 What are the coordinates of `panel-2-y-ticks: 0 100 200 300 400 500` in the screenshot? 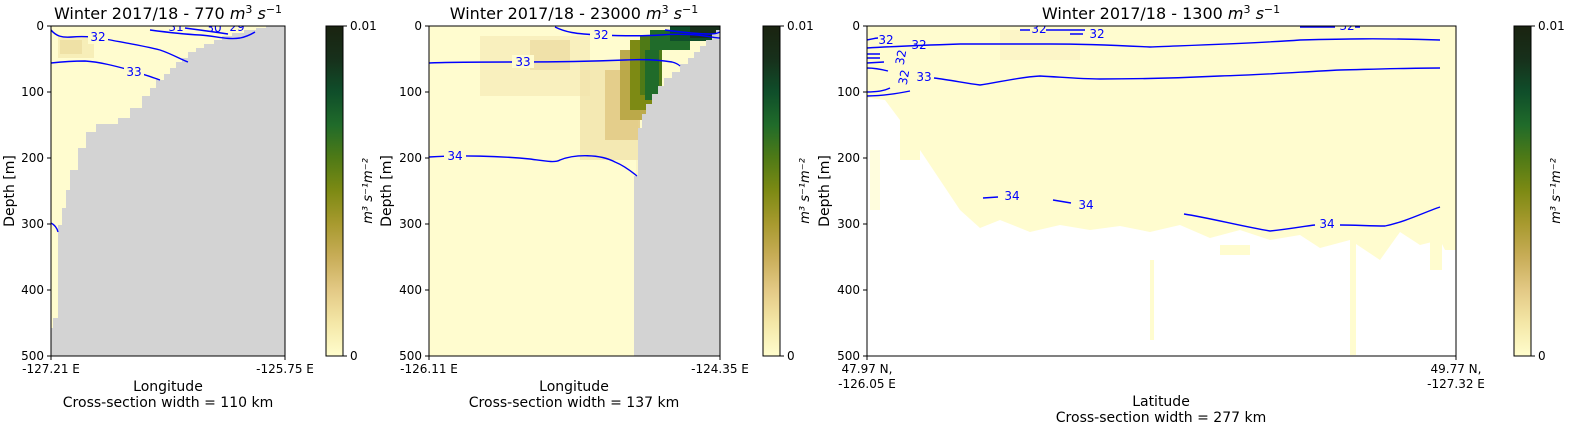 It's located at (414, 191).